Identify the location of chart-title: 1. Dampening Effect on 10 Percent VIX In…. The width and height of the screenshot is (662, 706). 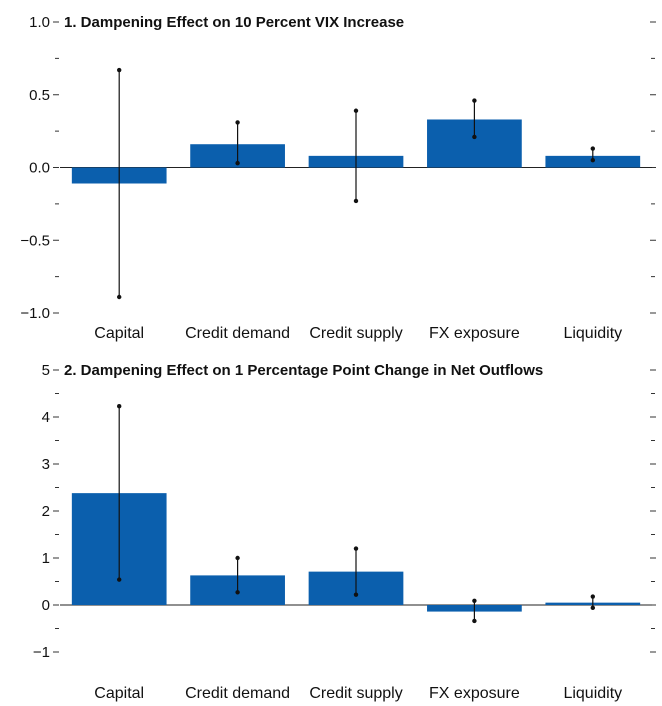
(234, 22).